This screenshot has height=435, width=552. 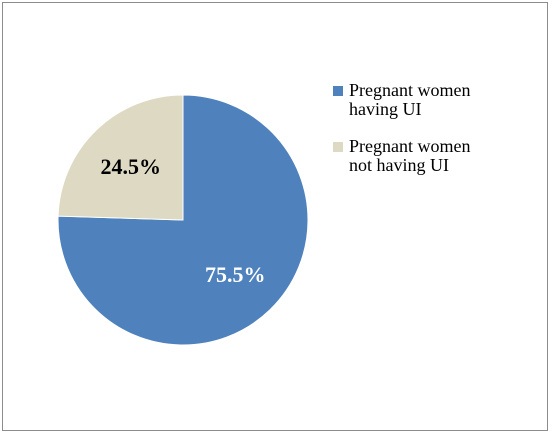 What do you see at coordinates (131, 166) in the screenshot?
I see `pie-data-label-1: 24.5%` at bounding box center [131, 166].